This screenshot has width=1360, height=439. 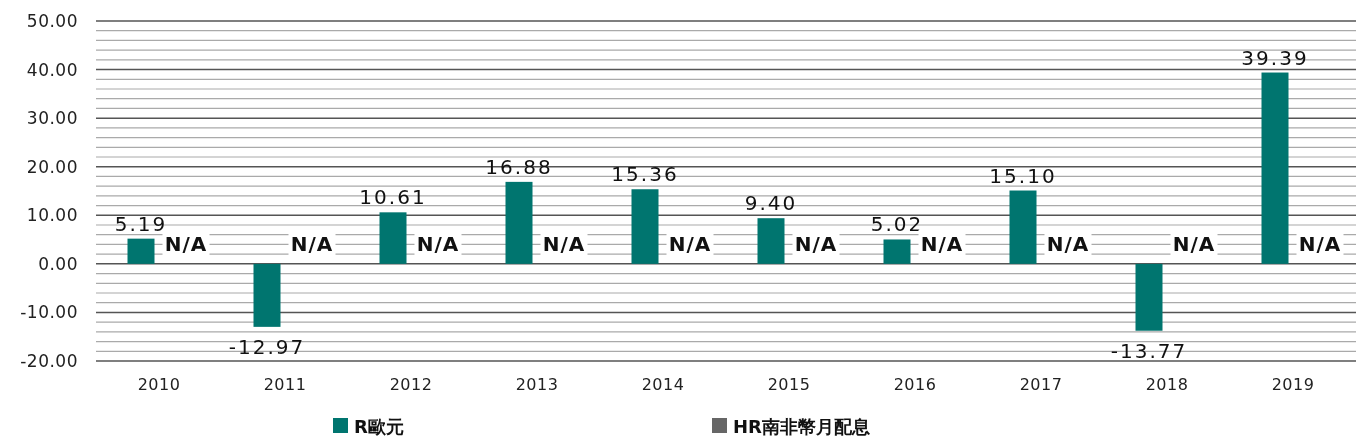 I want to click on data-label: 15.10, so click(x=1023, y=175).